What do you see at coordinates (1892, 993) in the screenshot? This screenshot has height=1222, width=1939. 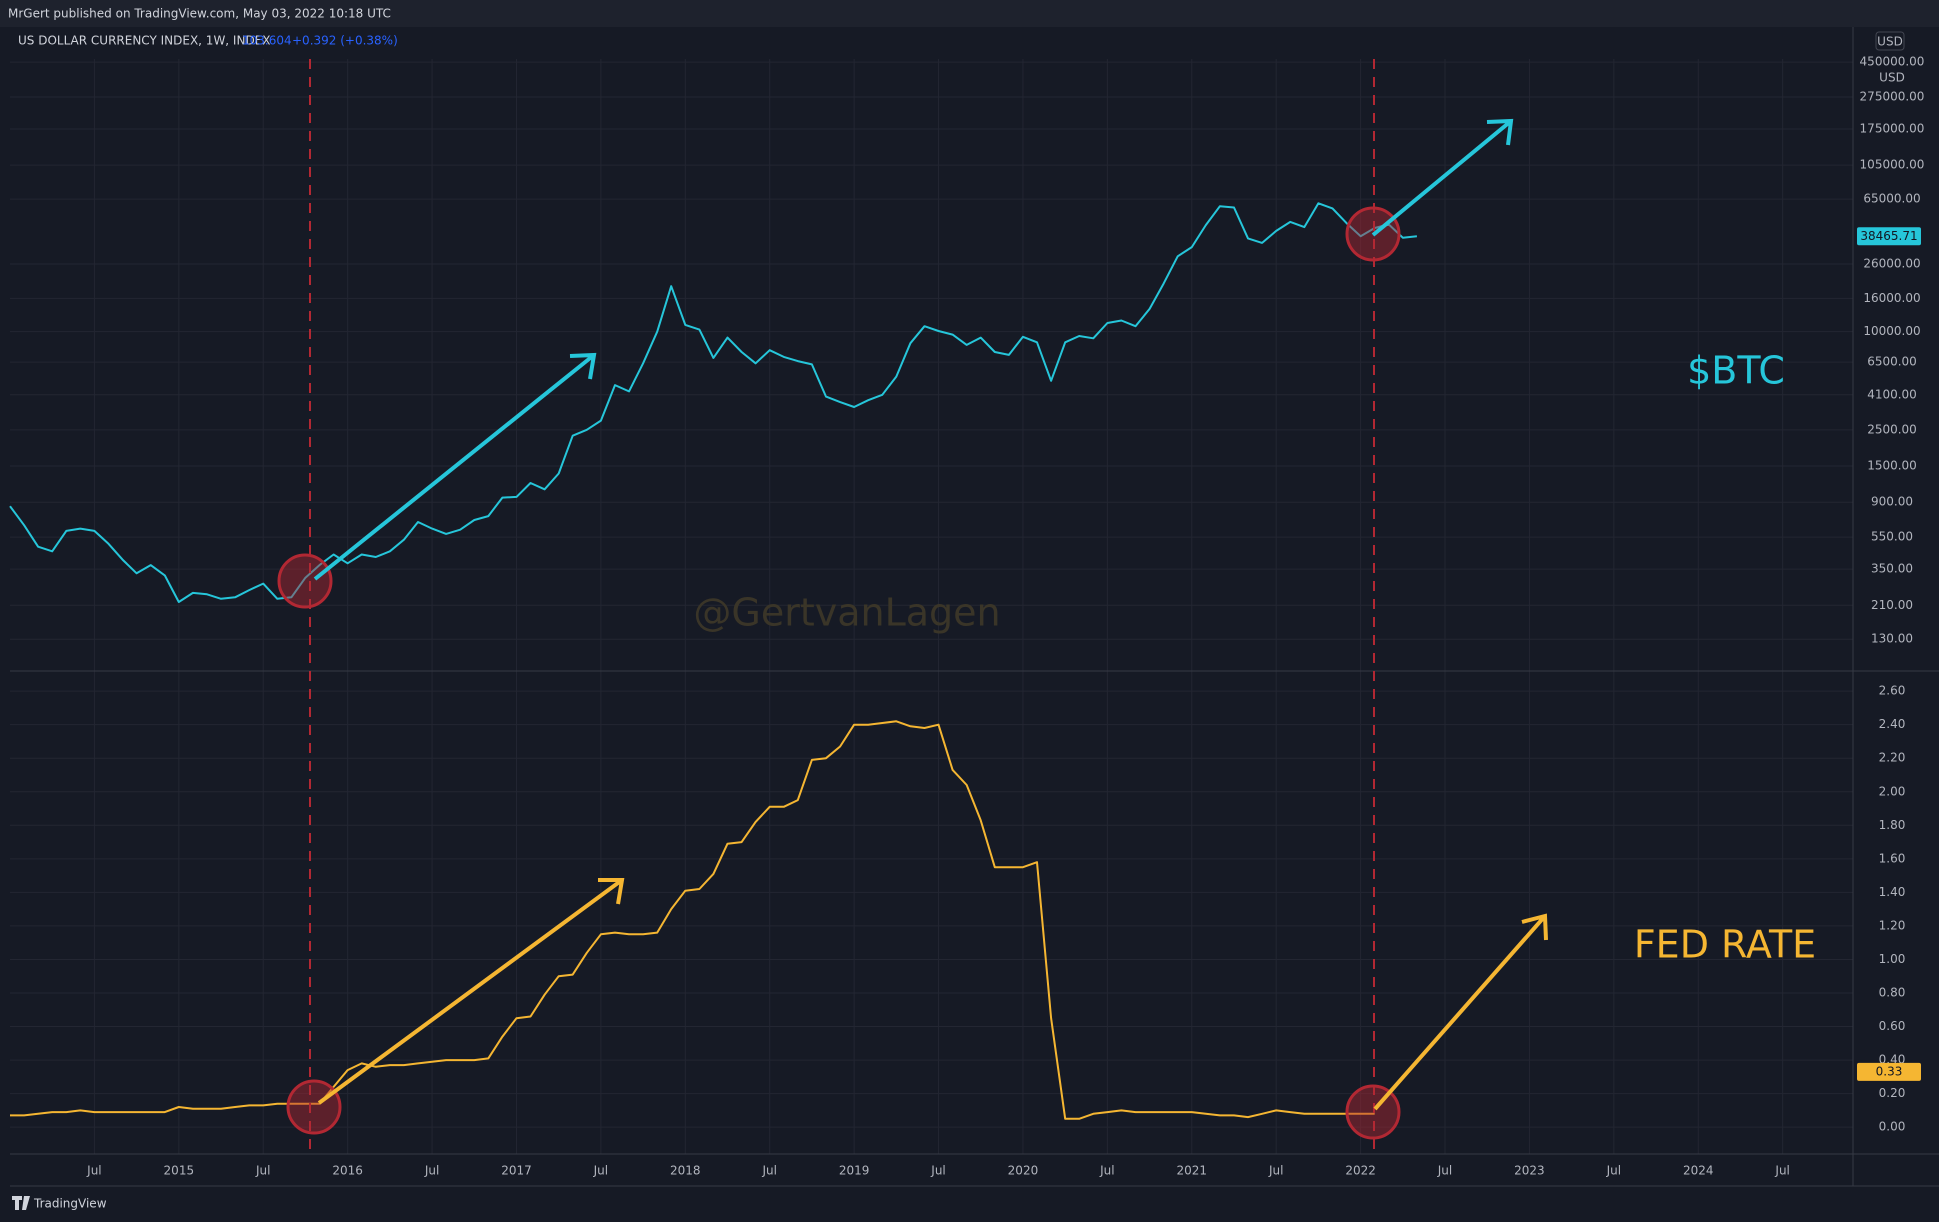 I see `y-tick-label: 0.80` at bounding box center [1892, 993].